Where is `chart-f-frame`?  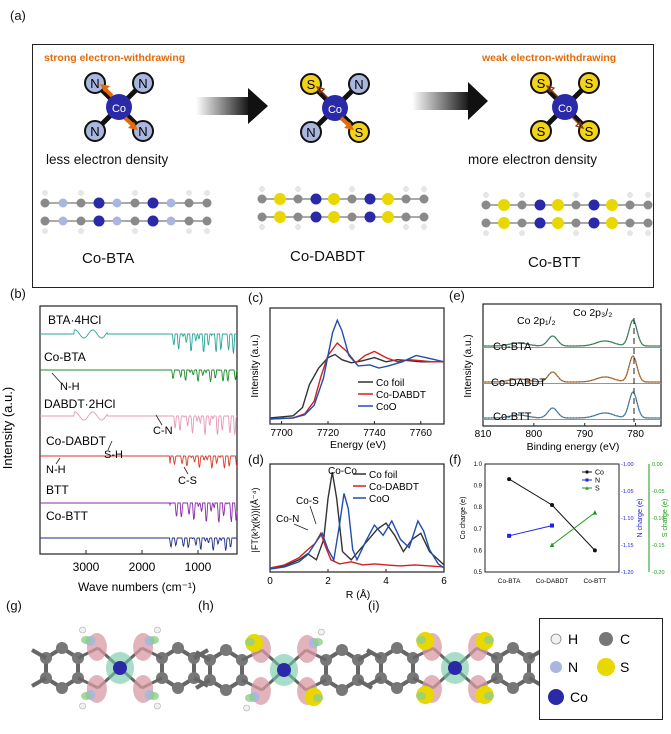
chart-f-frame is located at coordinates (552, 518).